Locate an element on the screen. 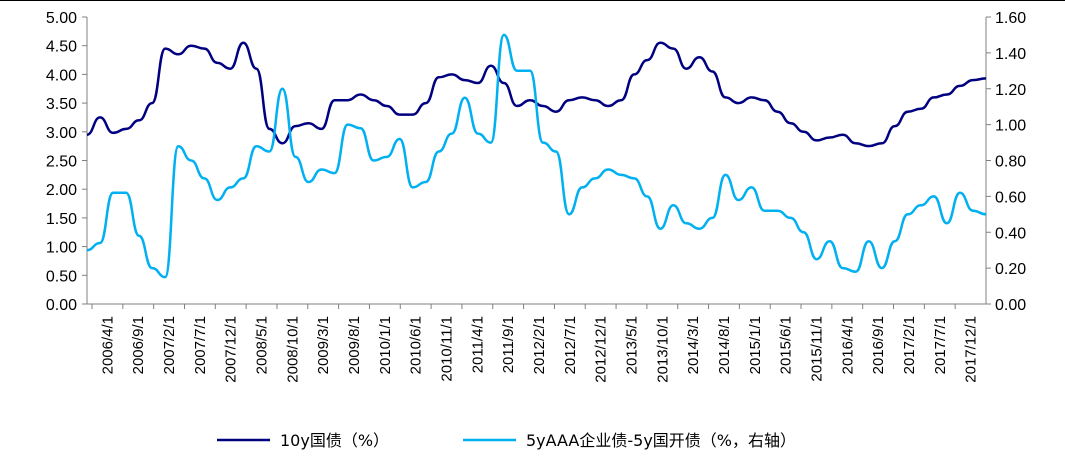  legend: 10y国债（%） 5yAAA企业债-5y国开债（%，右轴） is located at coordinates (506, 440).